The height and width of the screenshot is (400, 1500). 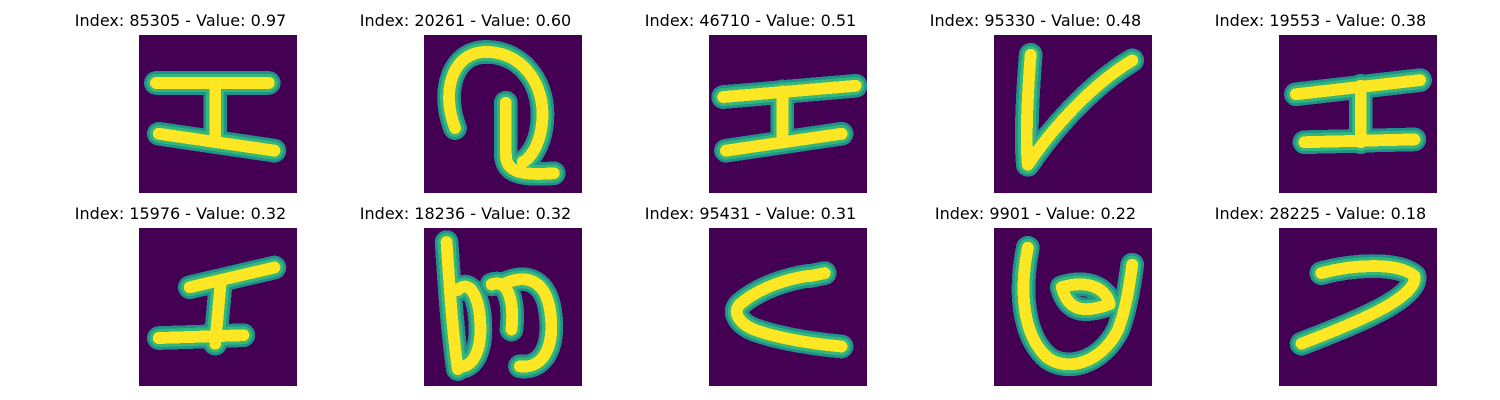 I want to click on panel-title: Index: 95330 - Value: 0.48, so click(x=1035, y=20).